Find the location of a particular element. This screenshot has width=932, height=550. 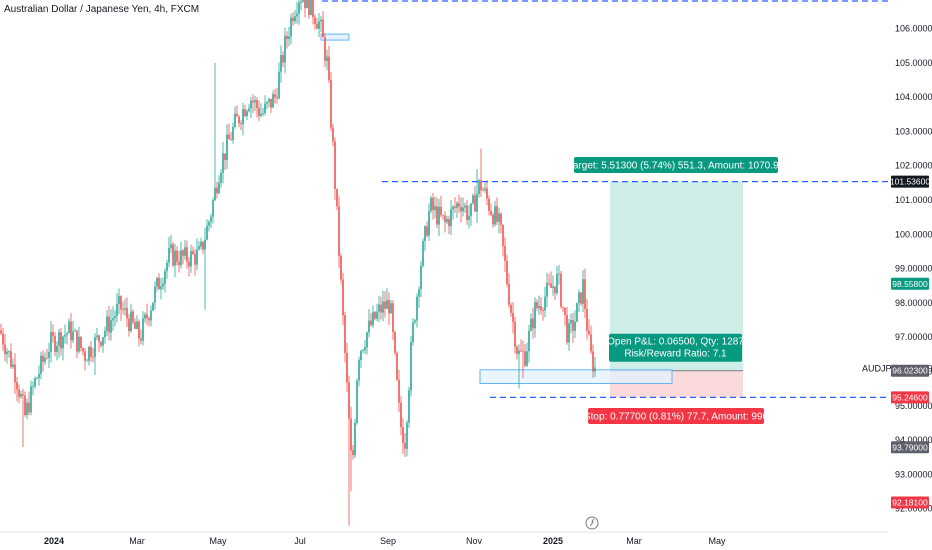

y-tick-label: 92.00000 is located at coordinates (913, 509).